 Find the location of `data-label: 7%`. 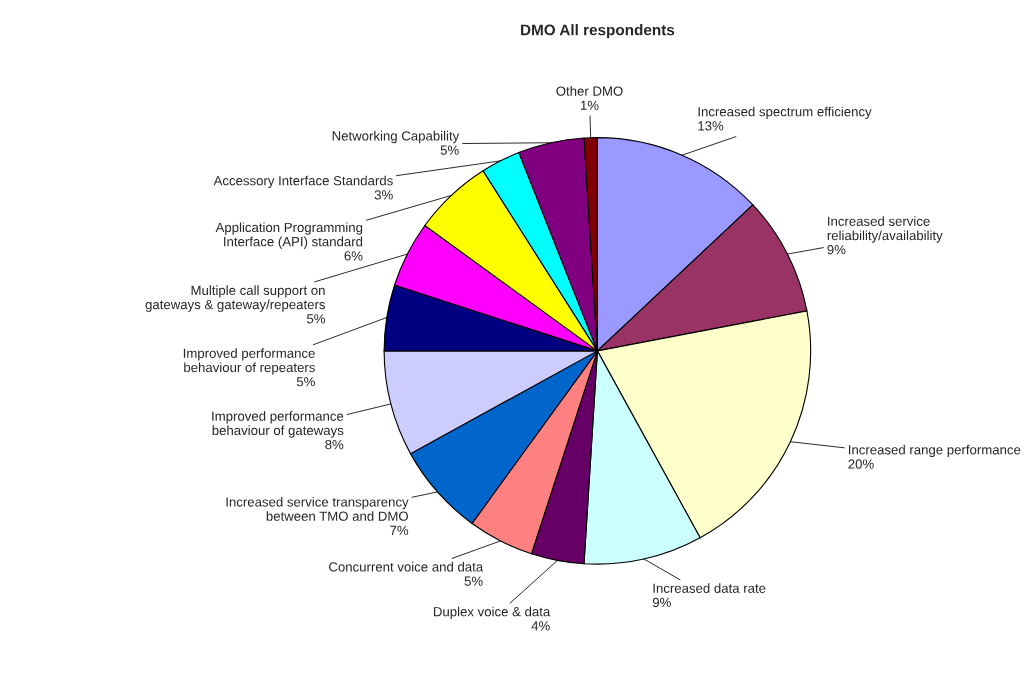

data-label: 7% is located at coordinates (399, 530).